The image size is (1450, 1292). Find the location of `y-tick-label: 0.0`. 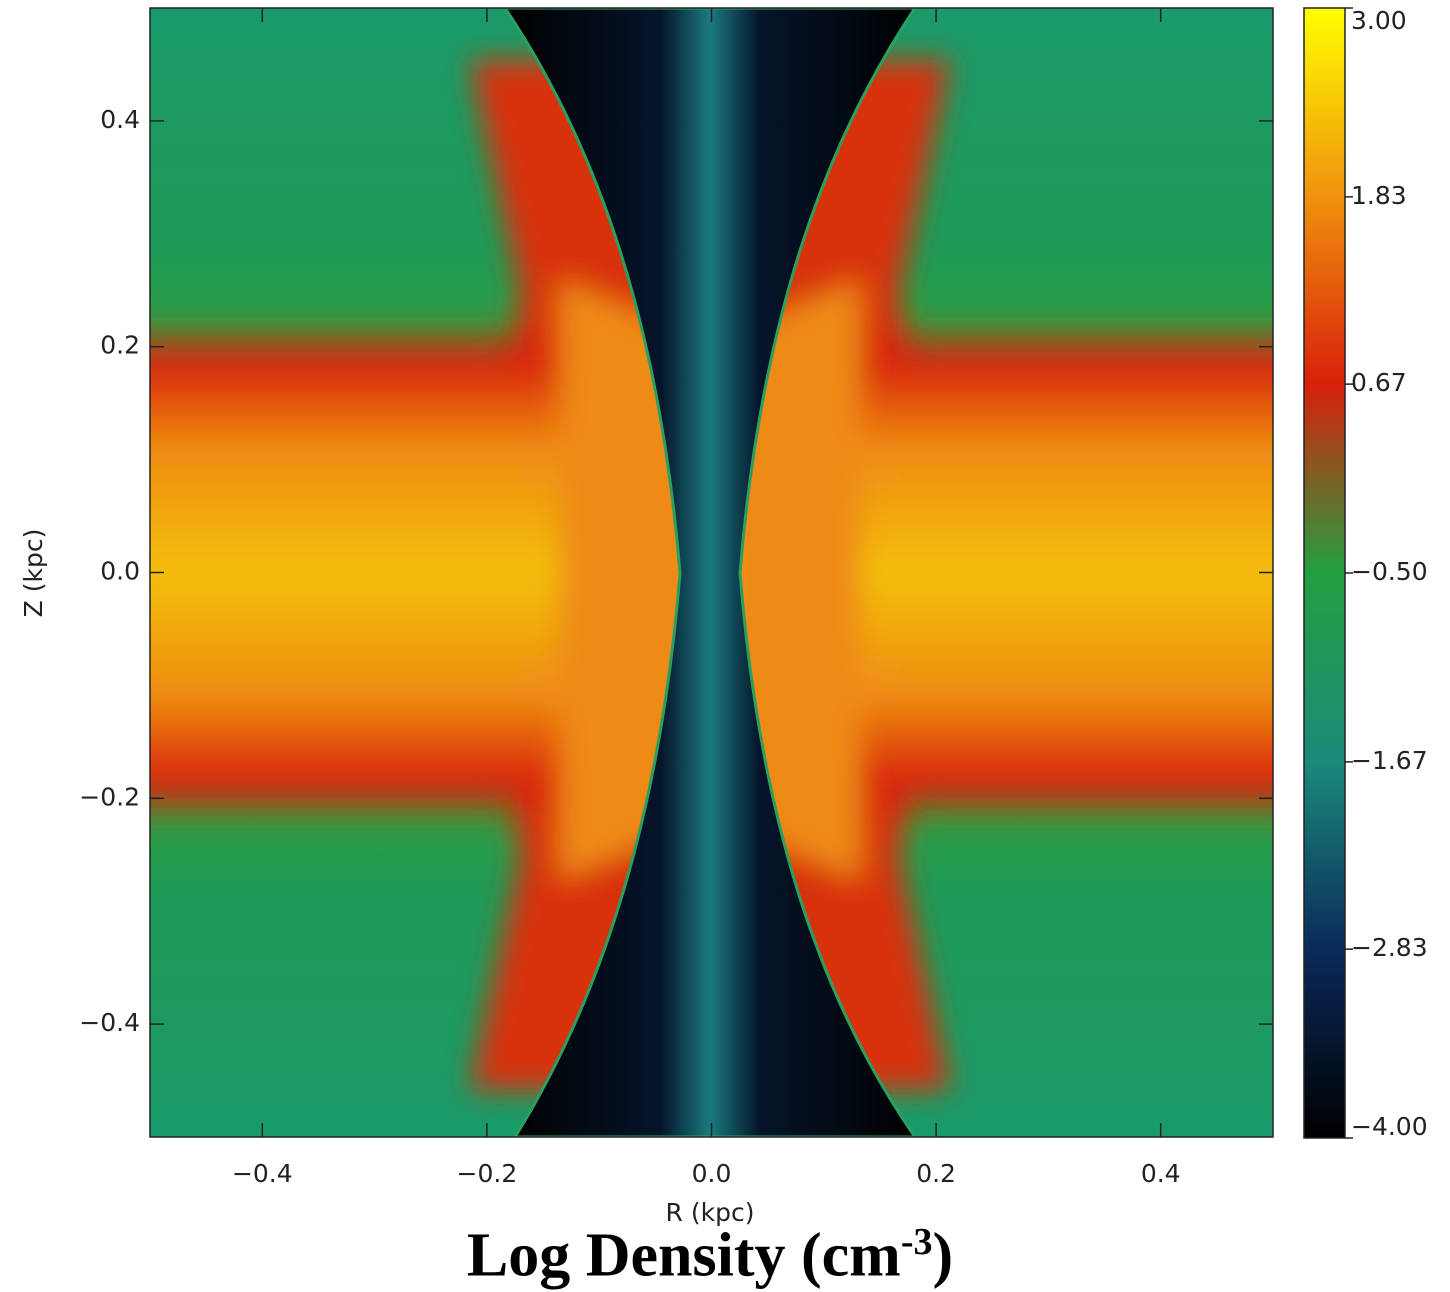

y-tick-label: 0.0 is located at coordinates (120, 571).